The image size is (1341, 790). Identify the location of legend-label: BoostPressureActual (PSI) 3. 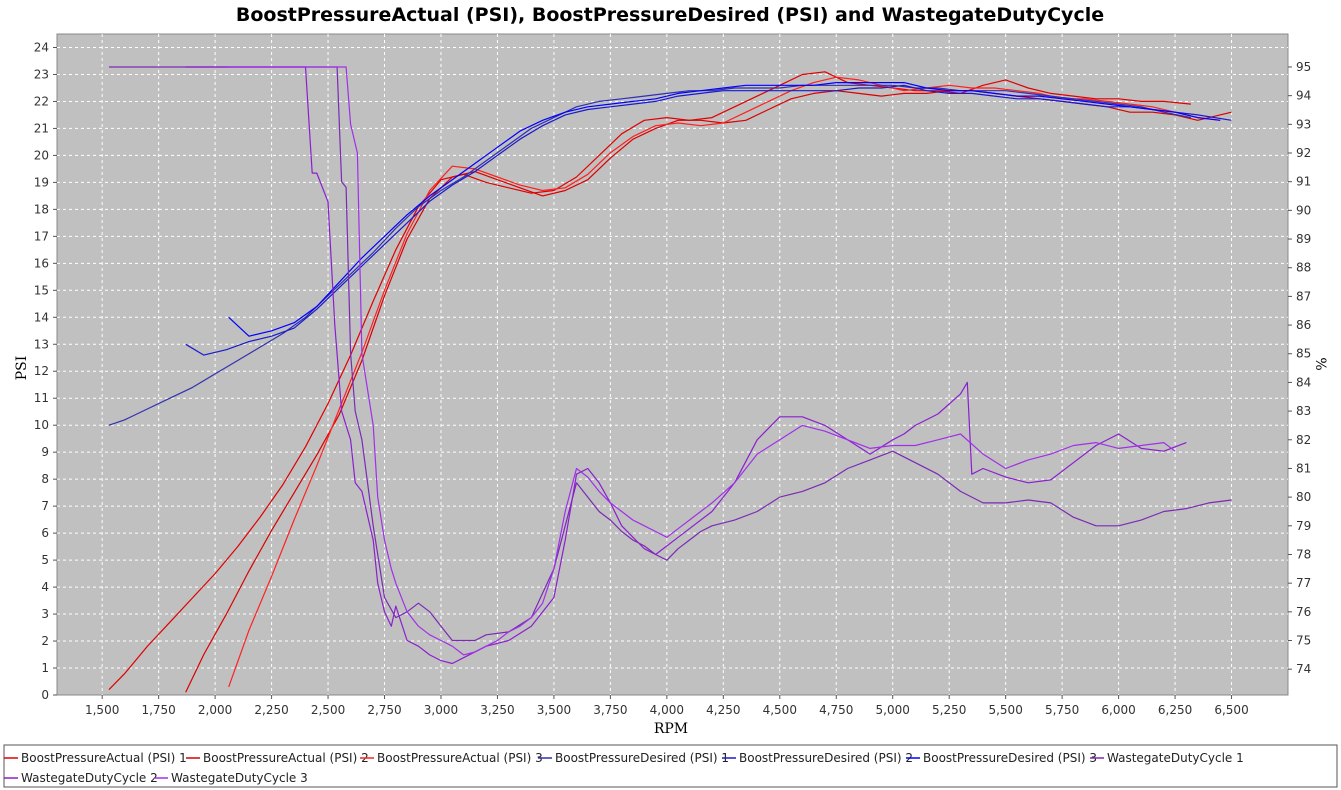
(460, 758).